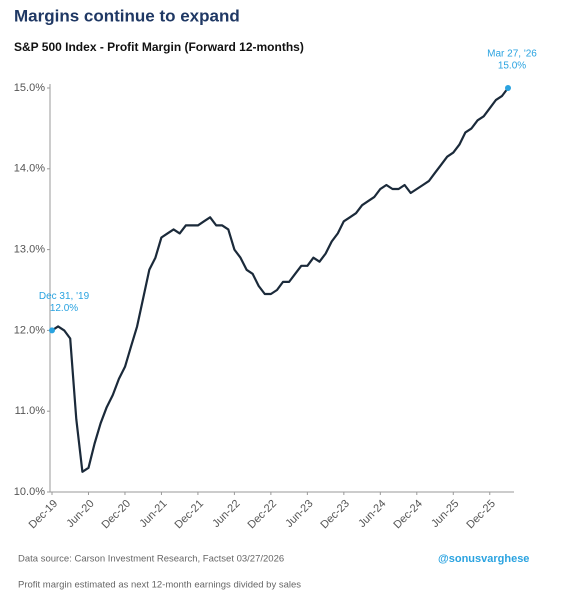  Describe the element at coordinates (299, 514) in the screenshot. I see `x-tick-label: Jun-23` at that location.